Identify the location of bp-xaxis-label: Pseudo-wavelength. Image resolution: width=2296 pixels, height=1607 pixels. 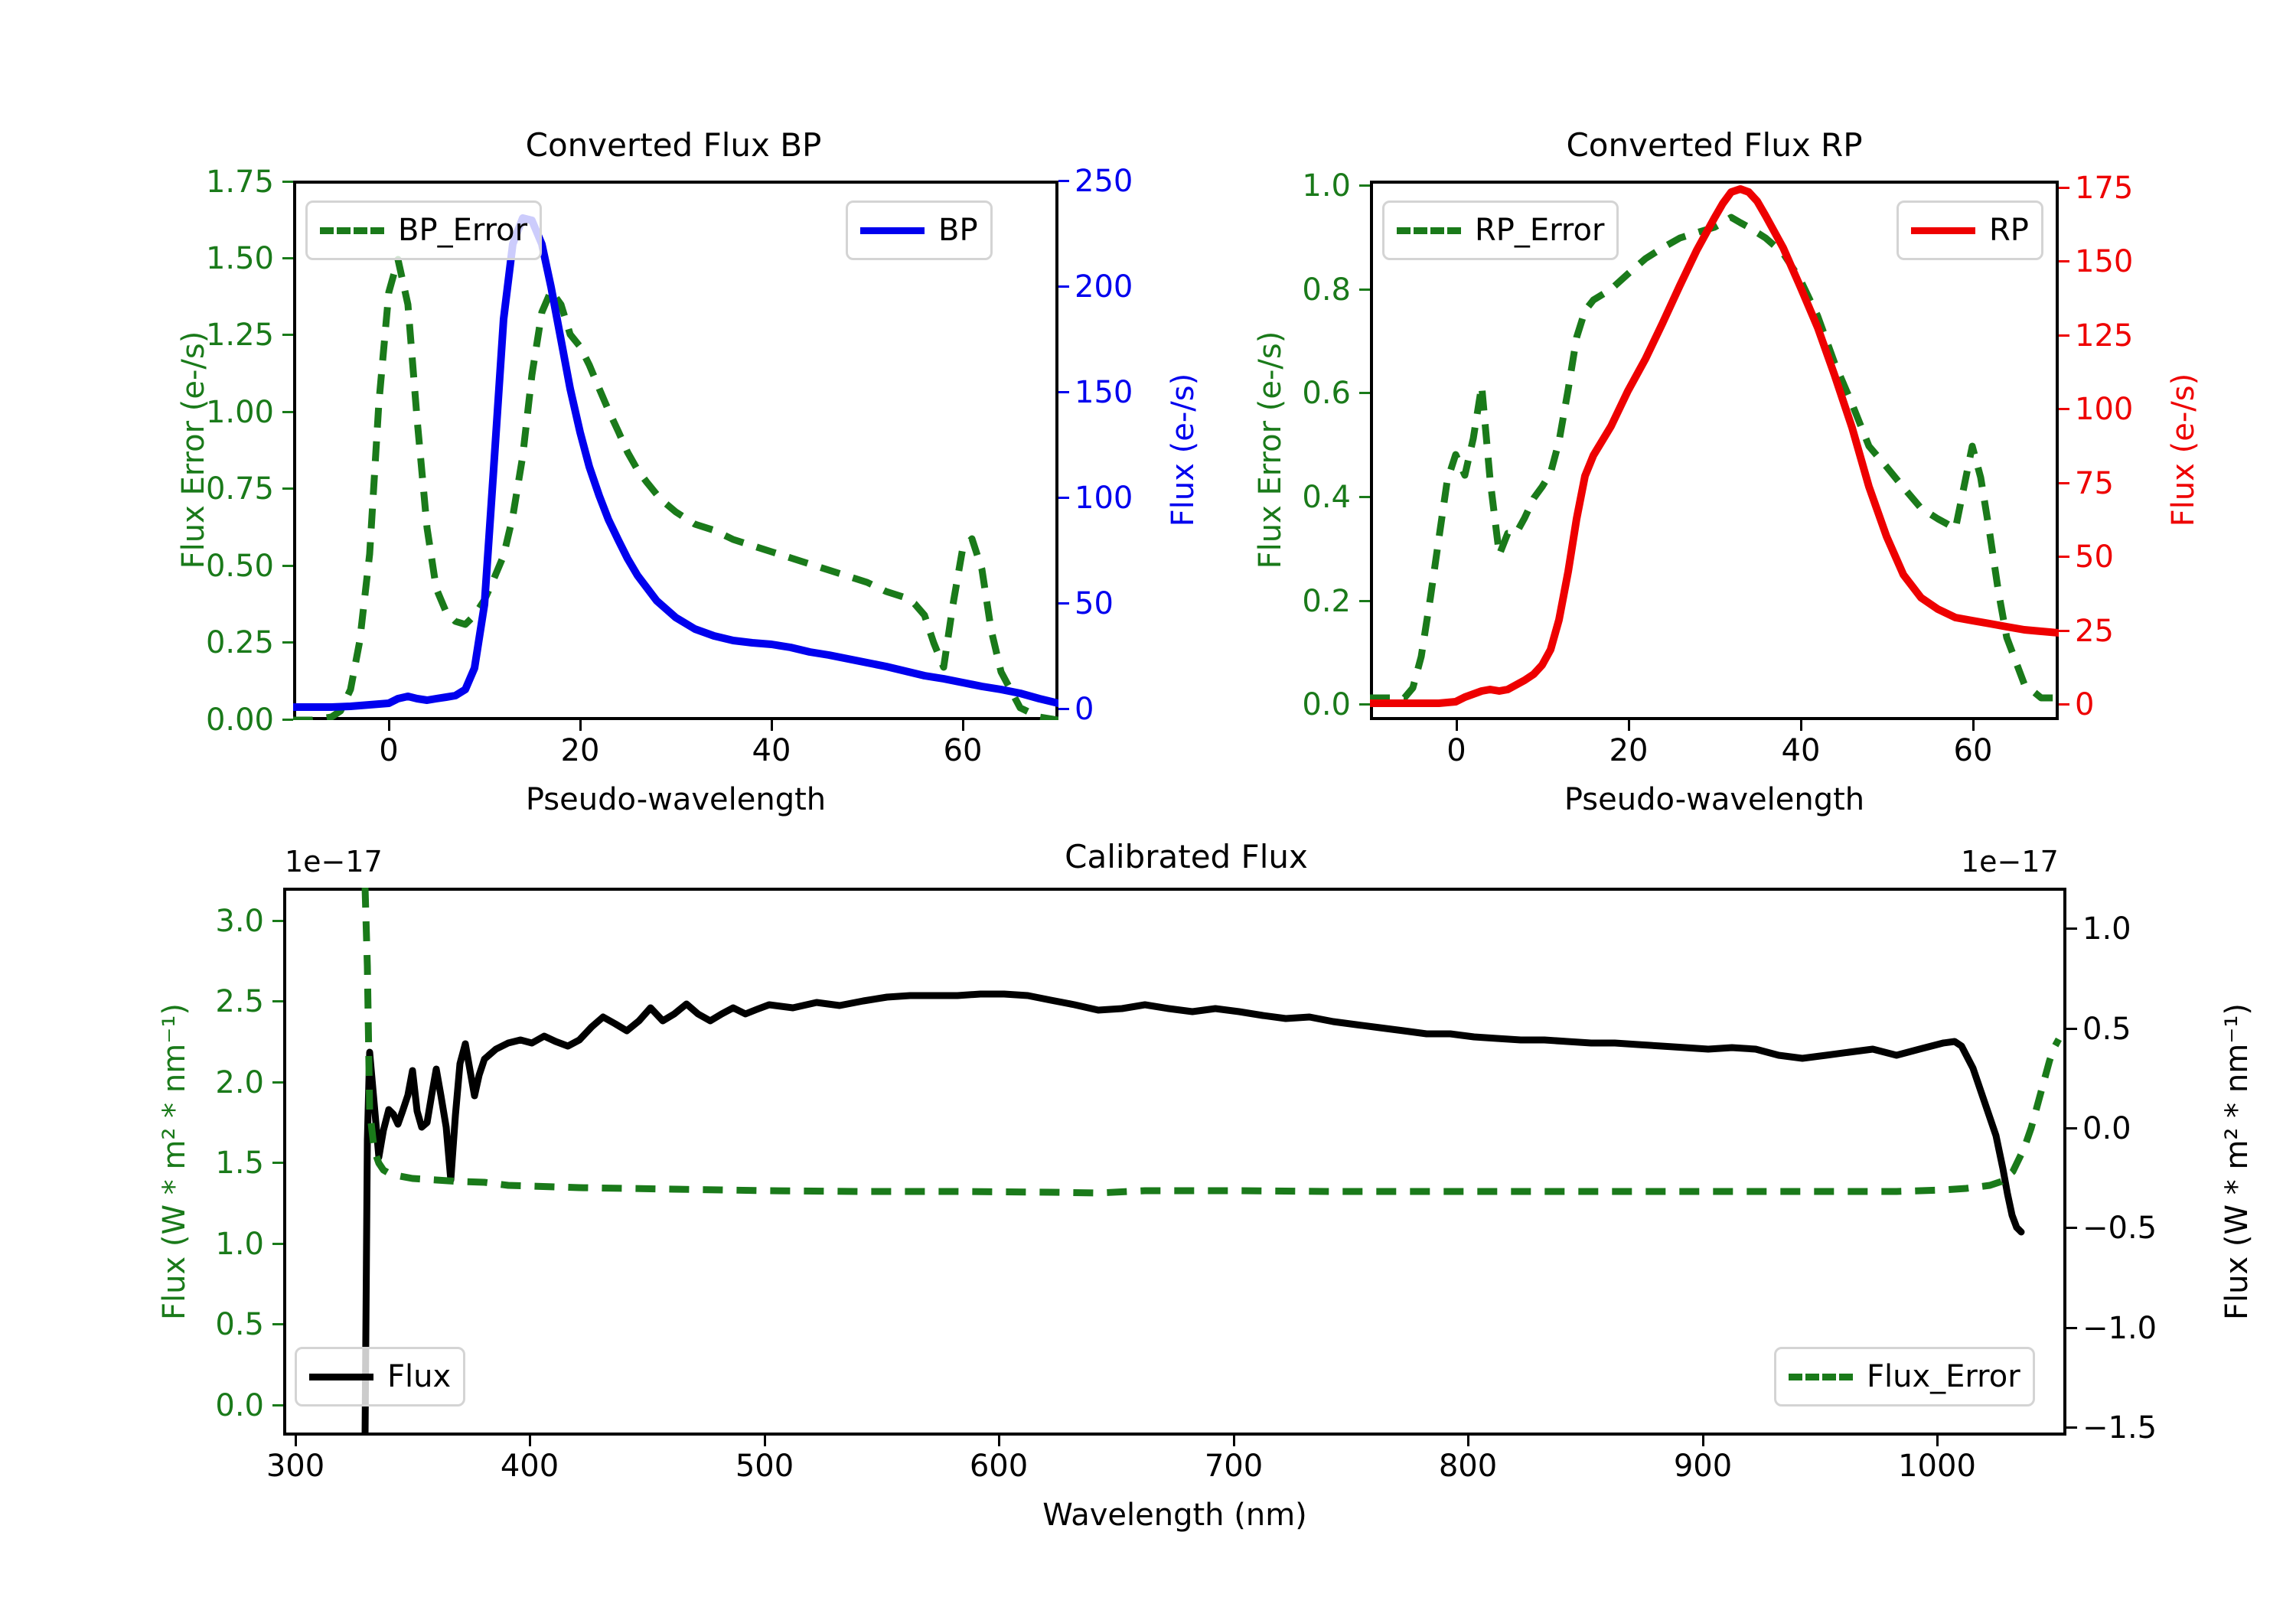
(676, 799).